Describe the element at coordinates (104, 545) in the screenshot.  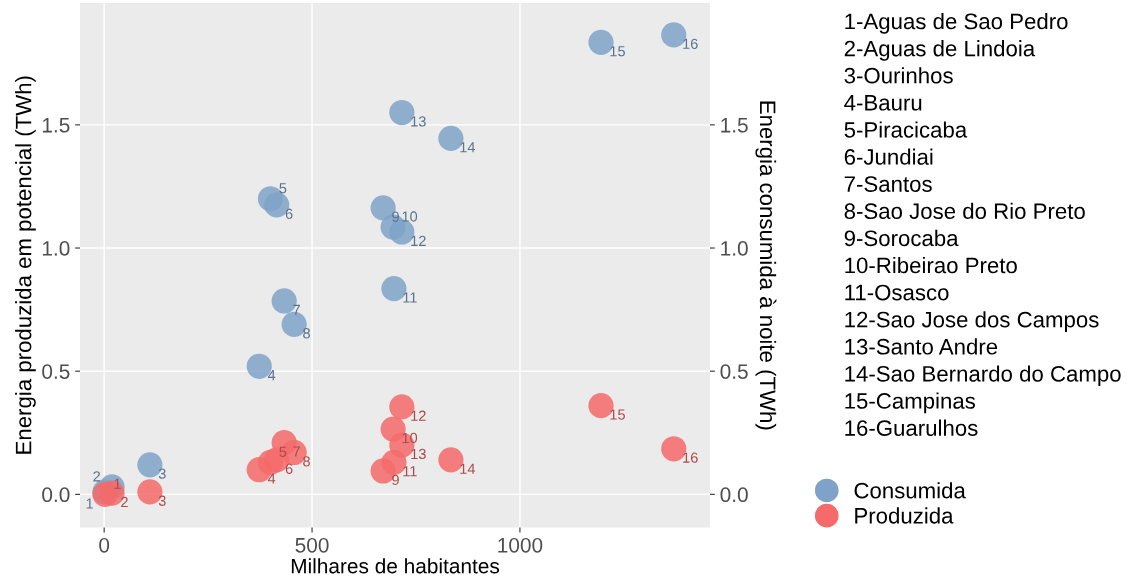
I see `x-tick-label: 0` at that location.